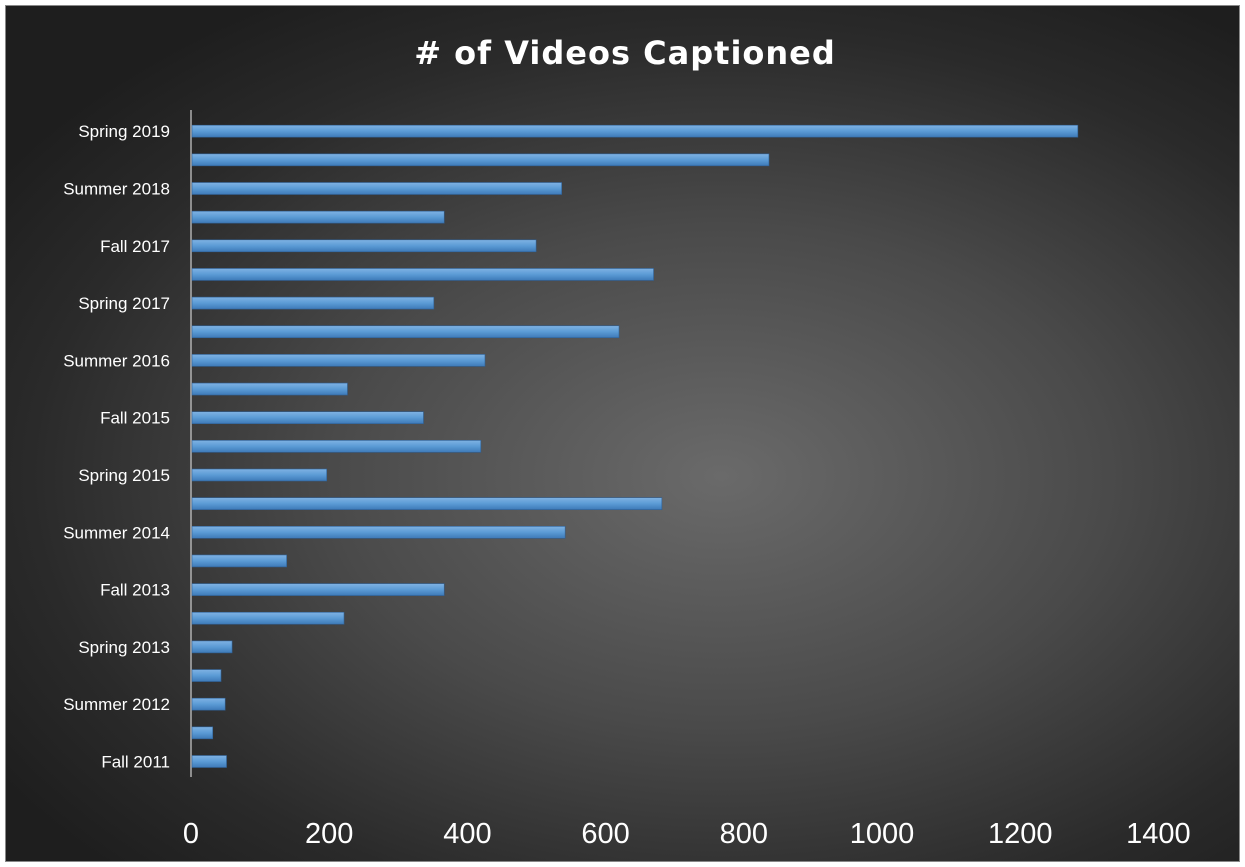  What do you see at coordinates (135, 762) in the screenshot?
I see `category-label: Fall 2011` at bounding box center [135, 762].